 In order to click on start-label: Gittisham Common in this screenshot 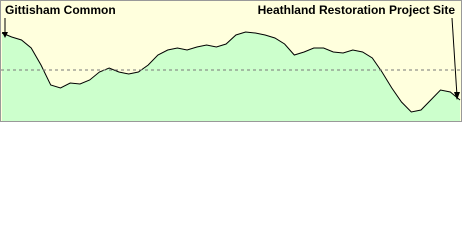, I will do `click(60, 10)`.